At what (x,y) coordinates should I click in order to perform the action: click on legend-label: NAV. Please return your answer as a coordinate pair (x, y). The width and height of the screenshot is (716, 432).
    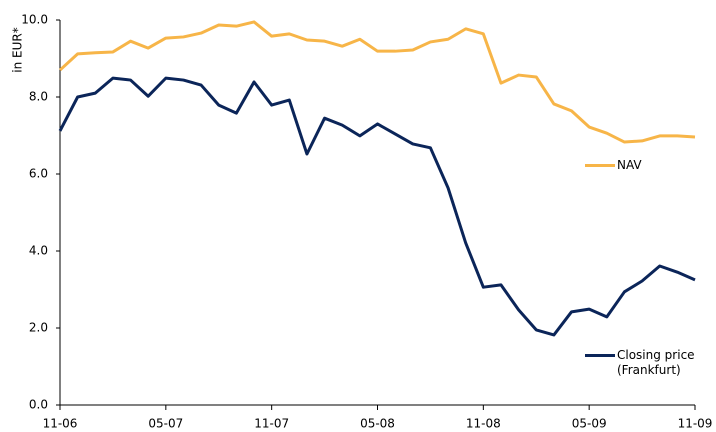
    Looking at the image, I should click on (629, 165).